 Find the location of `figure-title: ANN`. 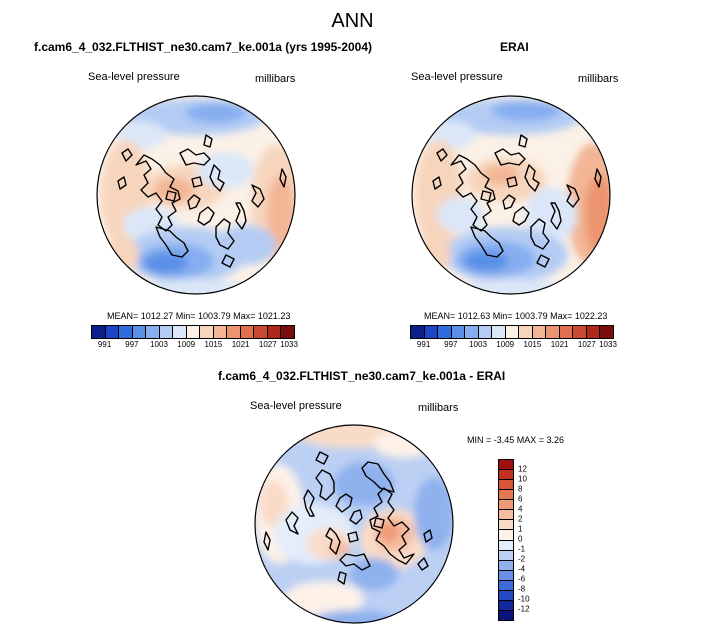

figure-title: ANN is located at coordinates (352, 21).